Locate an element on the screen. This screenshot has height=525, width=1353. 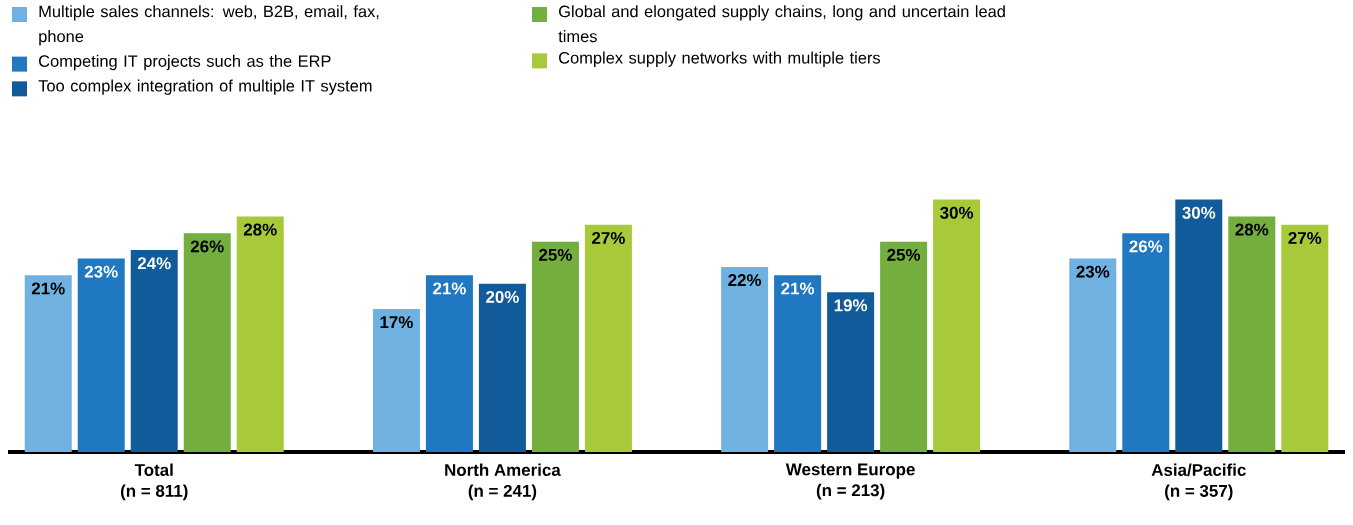
data-label: 19% is located at coordinates (851, 305).